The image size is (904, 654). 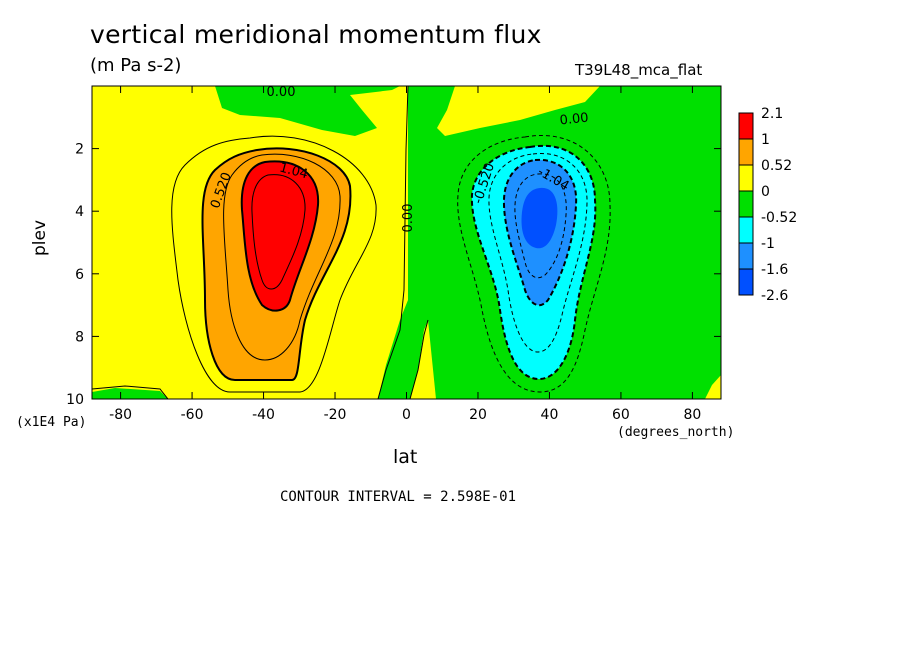 What do you see at coordinates (263, 415) in the screenshot?
I see `x-tick-label: -40` at bounding box center [263, 415].